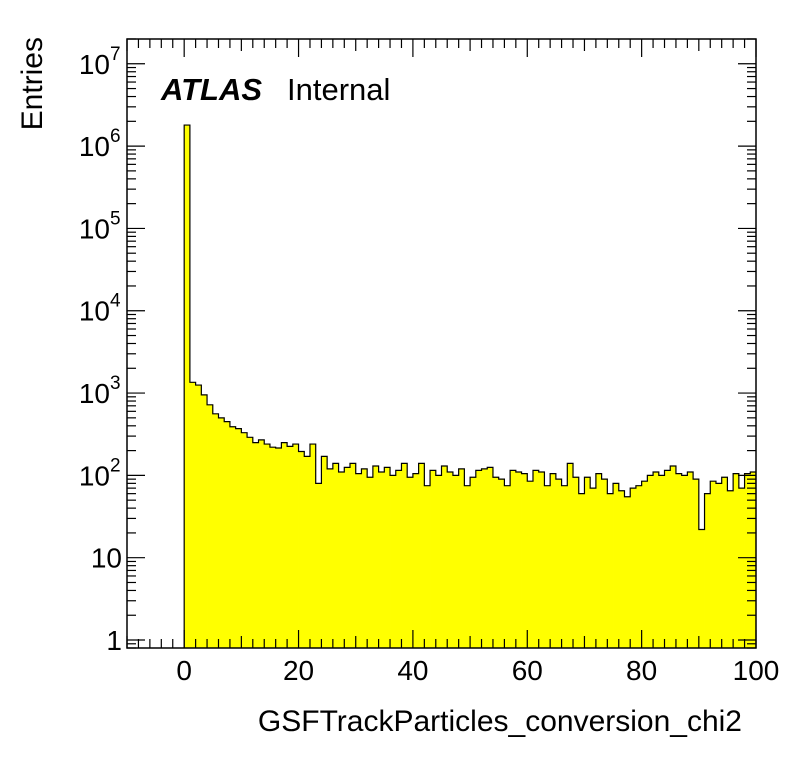 Image resolution: width=796 pixels, height=772 pixels. What do you see at coordinates (32, 83) in the screenshot?
I see `y-axis-title: Entries` at bounding box center [32, 83].